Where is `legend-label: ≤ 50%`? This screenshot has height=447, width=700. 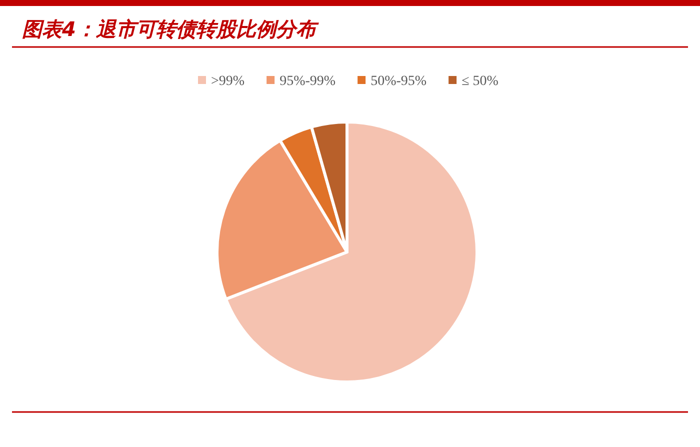 legend-label: ≤ 50% is located at coordinates (480, 81).